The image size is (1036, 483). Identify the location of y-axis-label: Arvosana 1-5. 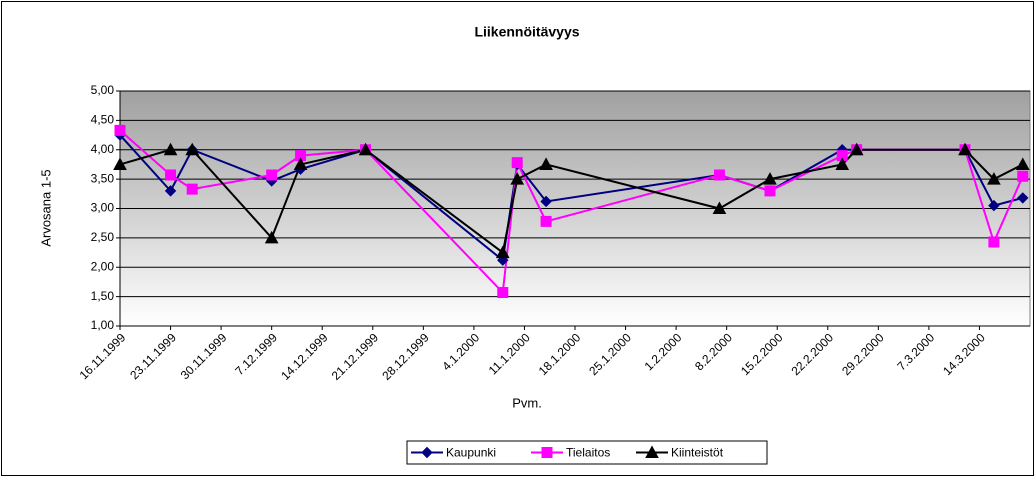
(45, 207).